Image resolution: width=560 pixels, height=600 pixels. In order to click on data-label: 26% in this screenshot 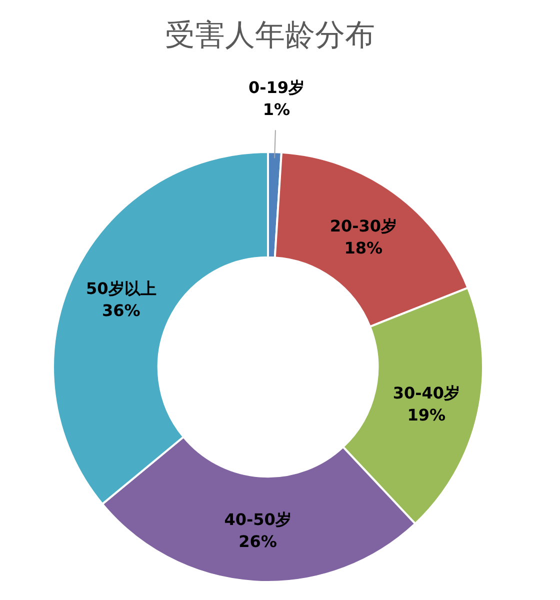, I will do `click(257, 542)`.